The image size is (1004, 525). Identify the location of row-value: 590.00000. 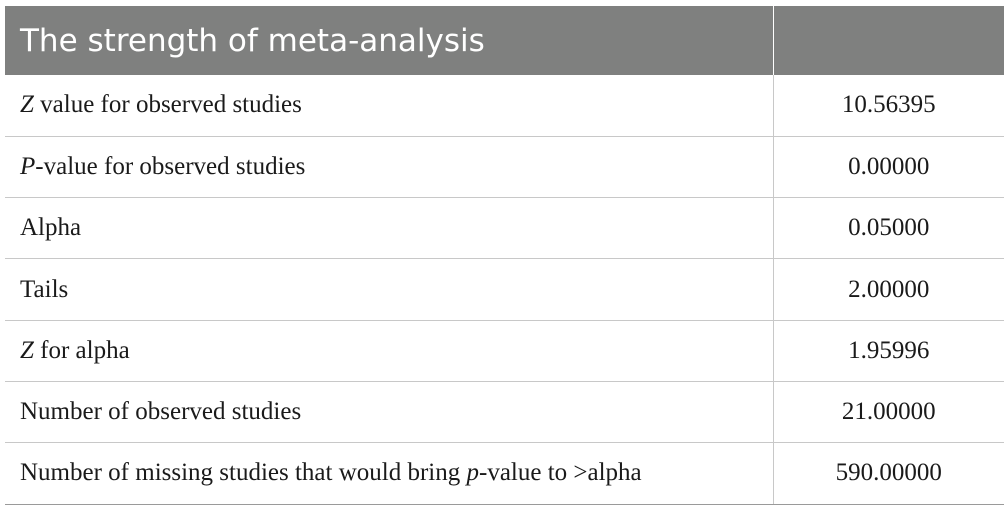
(888, 473).